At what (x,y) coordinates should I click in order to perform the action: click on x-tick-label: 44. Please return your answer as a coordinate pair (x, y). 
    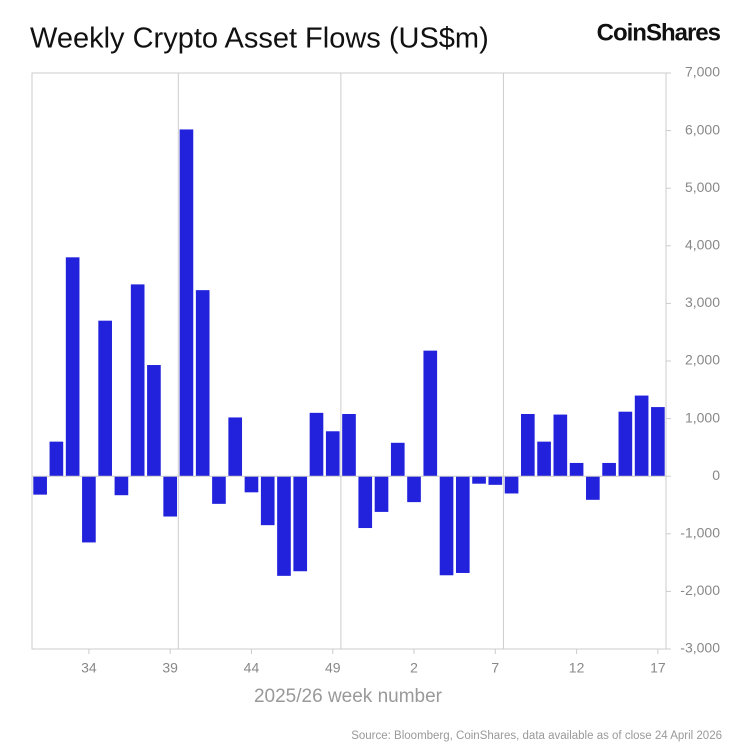
    Looking at the image, I should click on (252, 668).